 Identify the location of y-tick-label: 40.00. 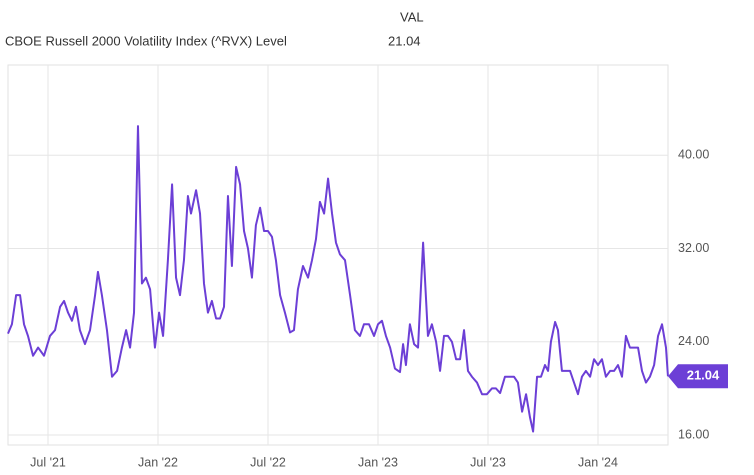
(693, 155).